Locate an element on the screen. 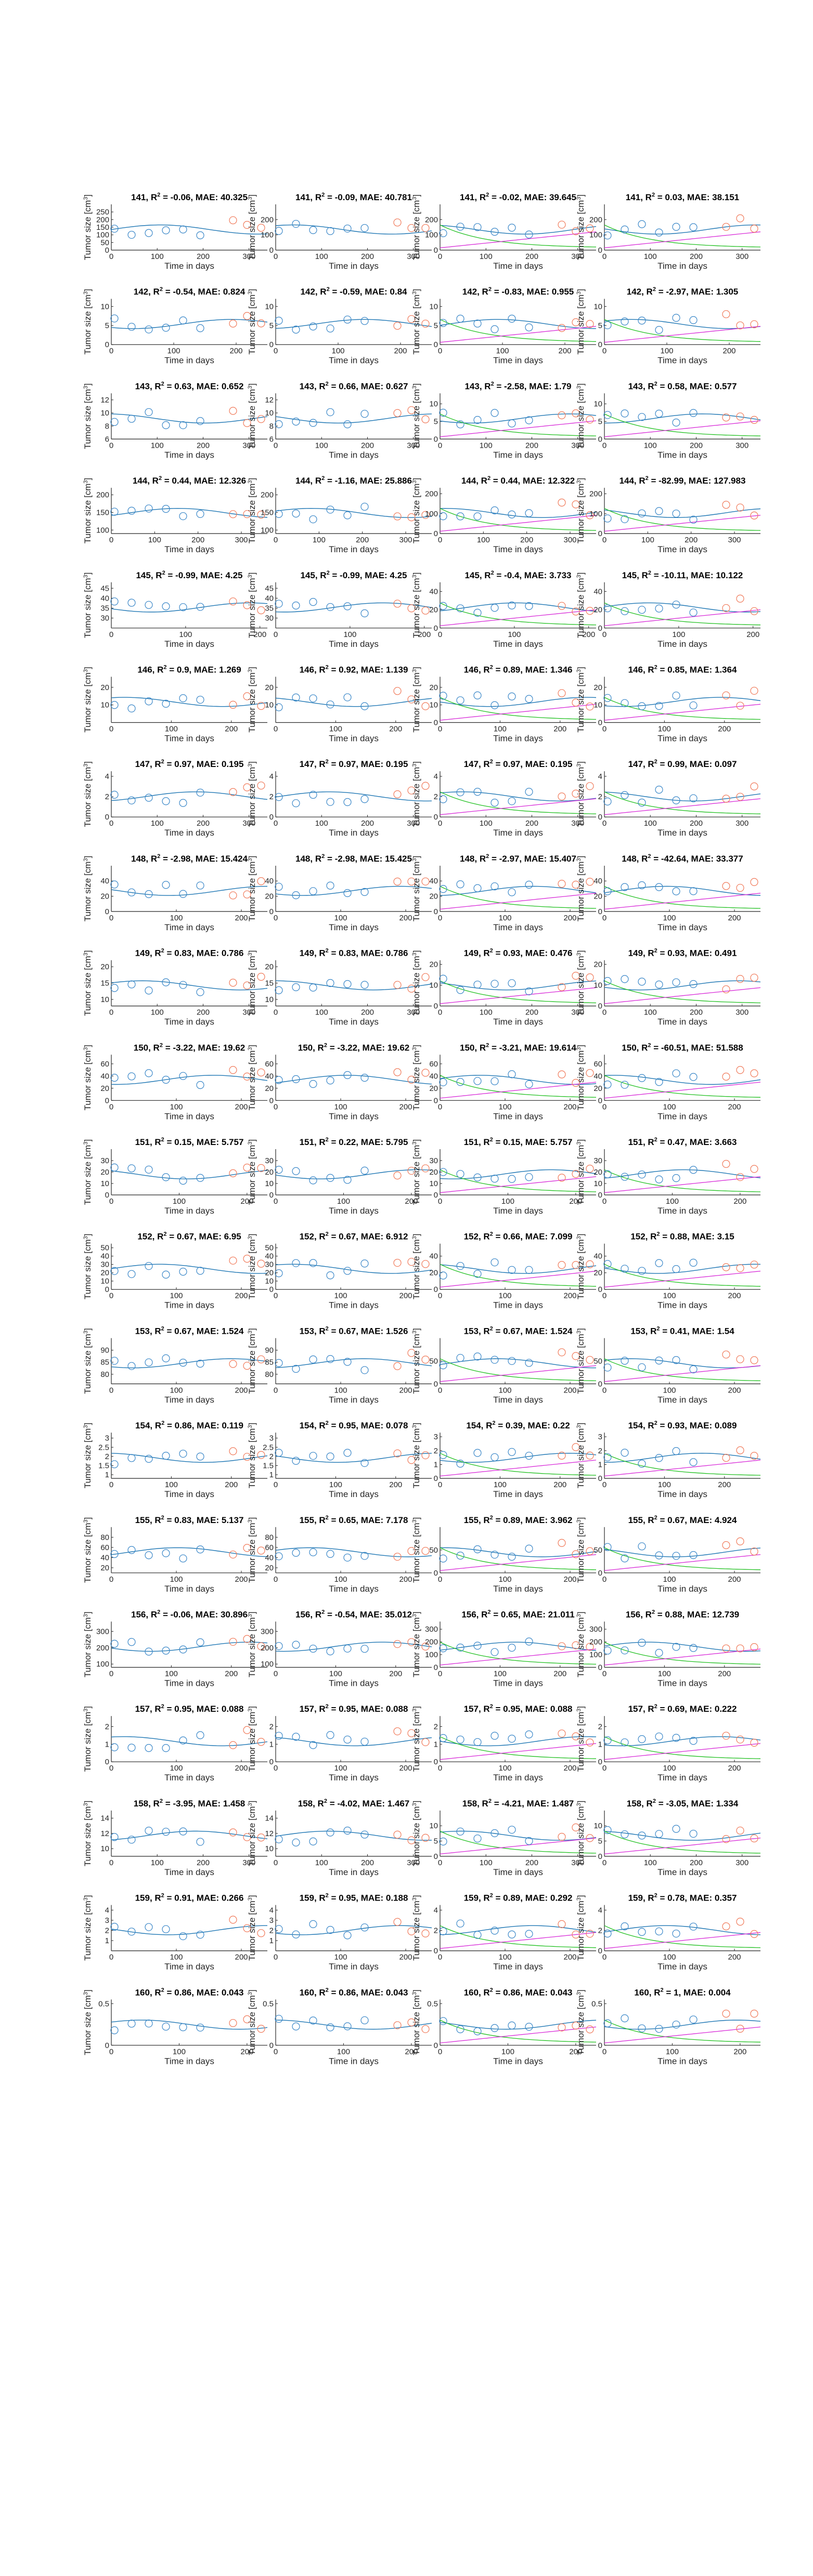  y-tick-label: 10 is located at coordinates (269, 306).